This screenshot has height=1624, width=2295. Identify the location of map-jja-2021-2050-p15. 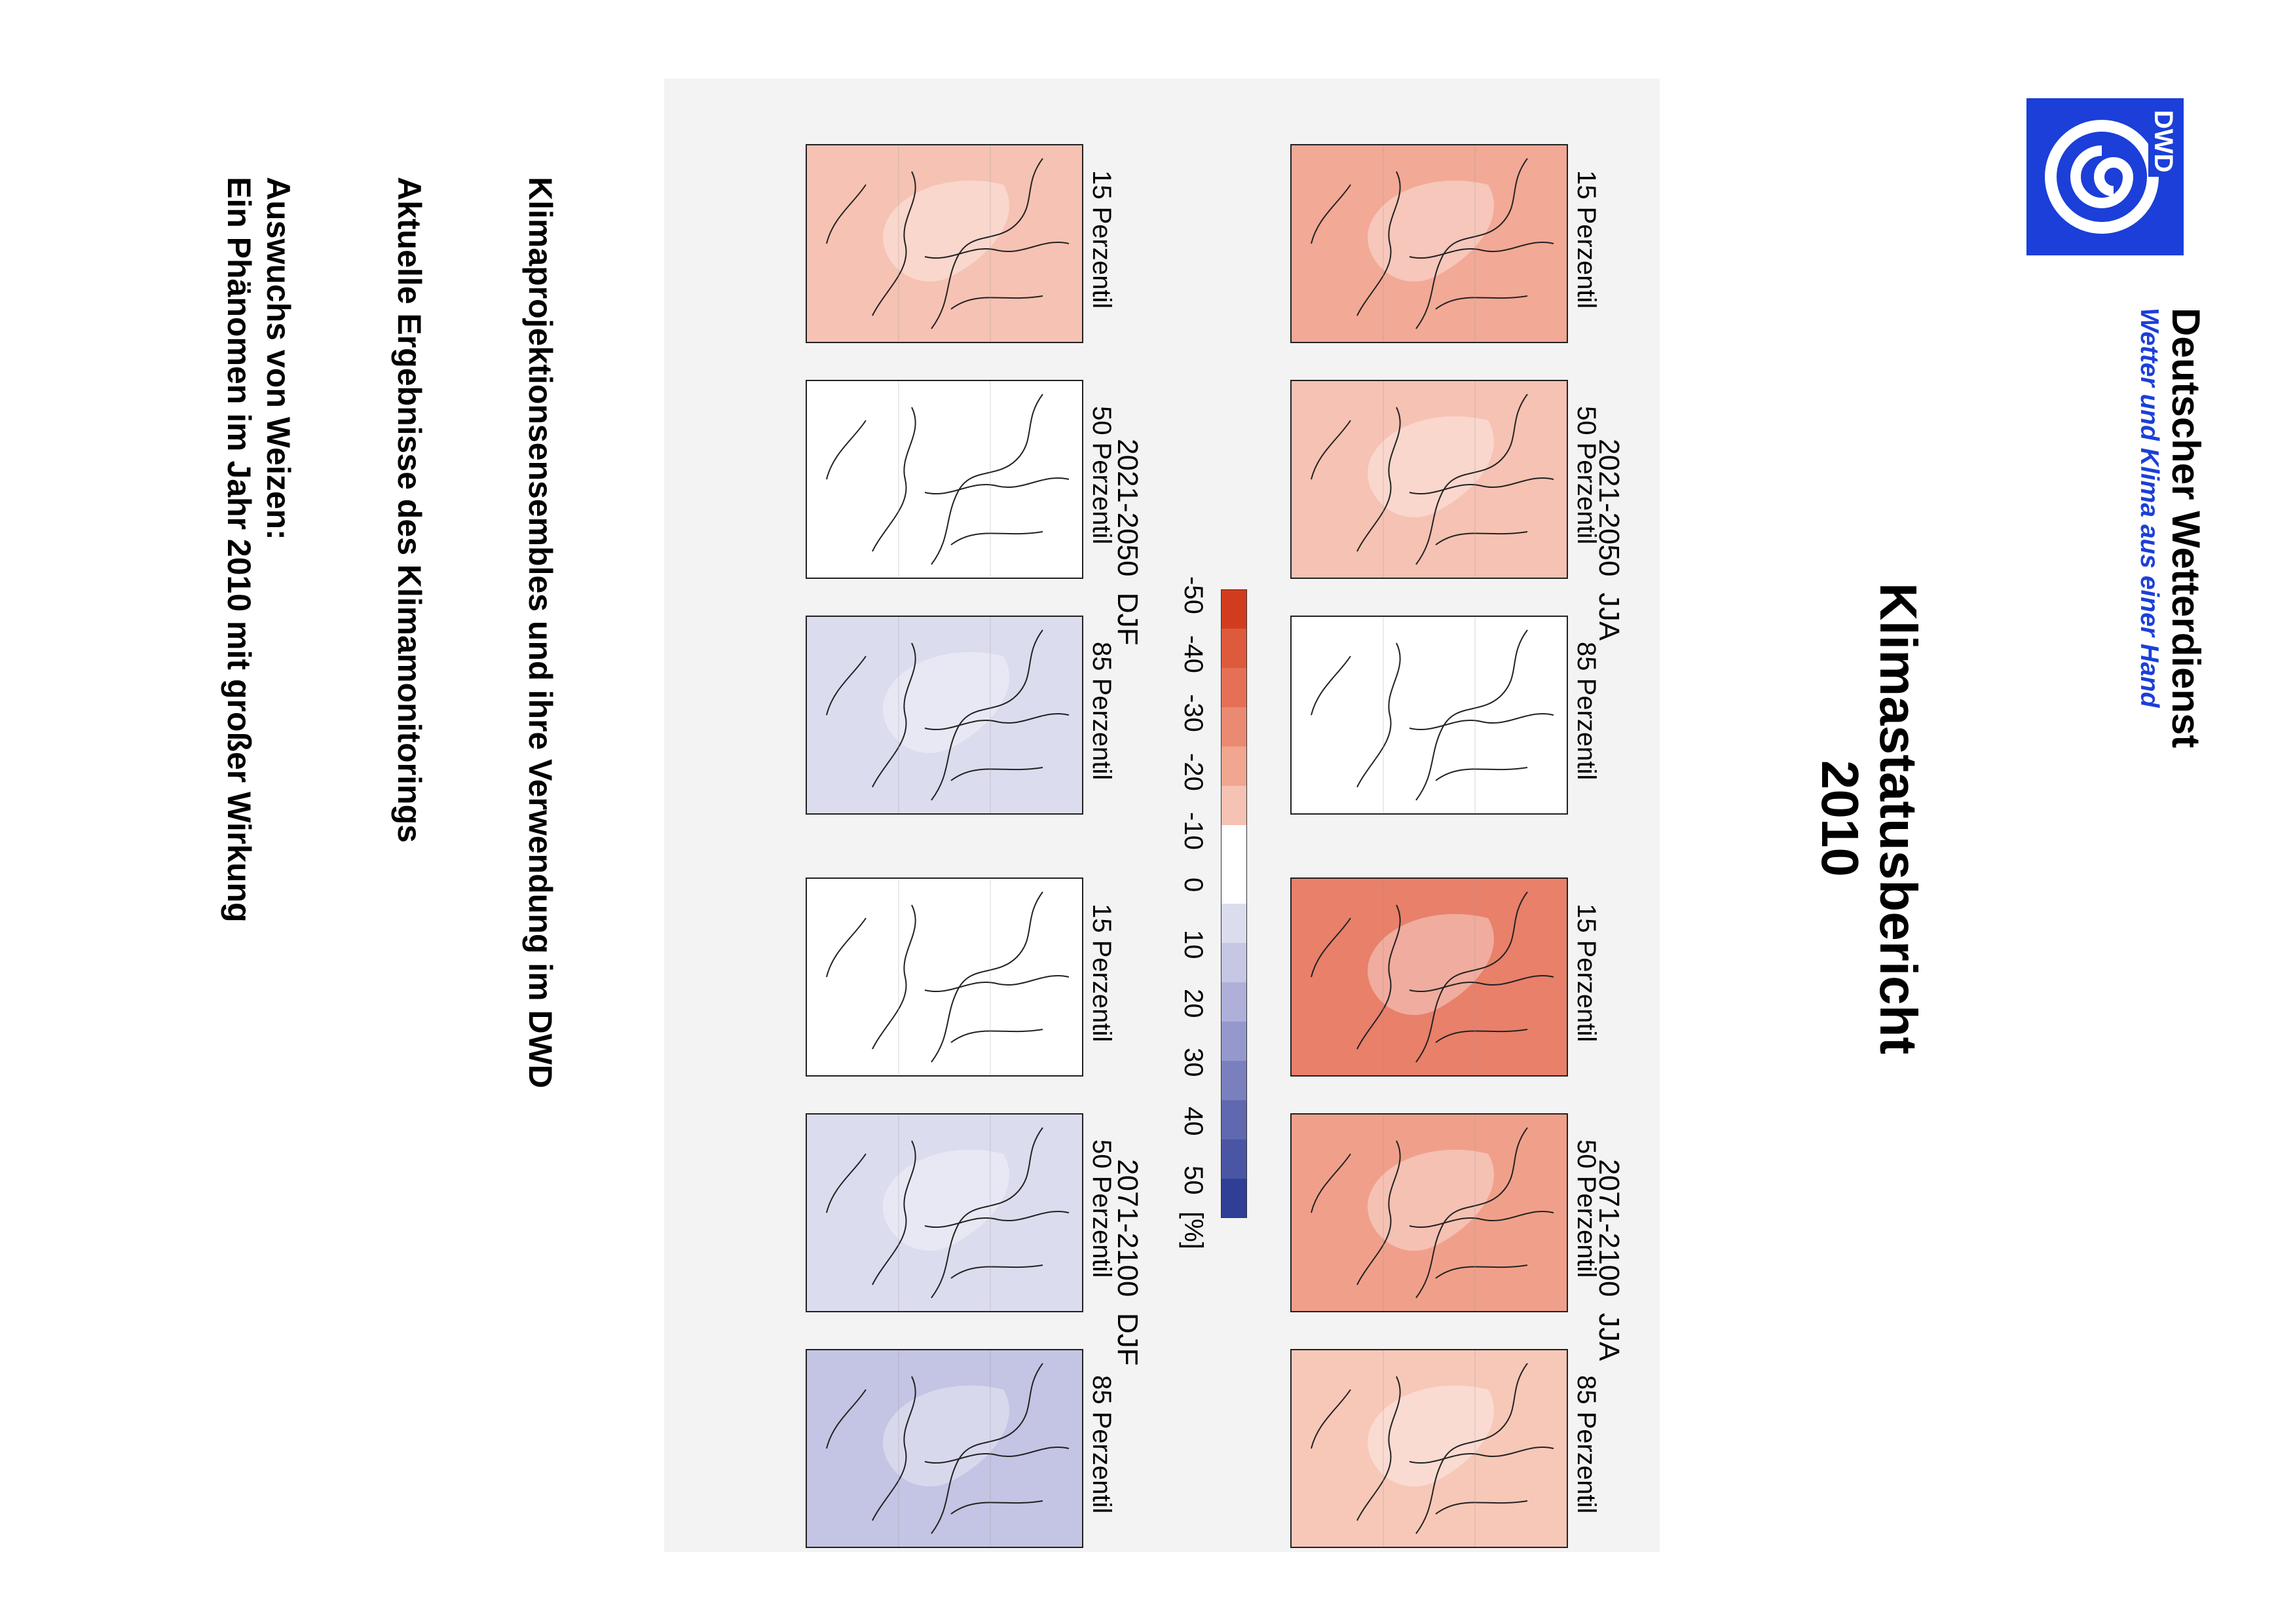
(1429, 243).